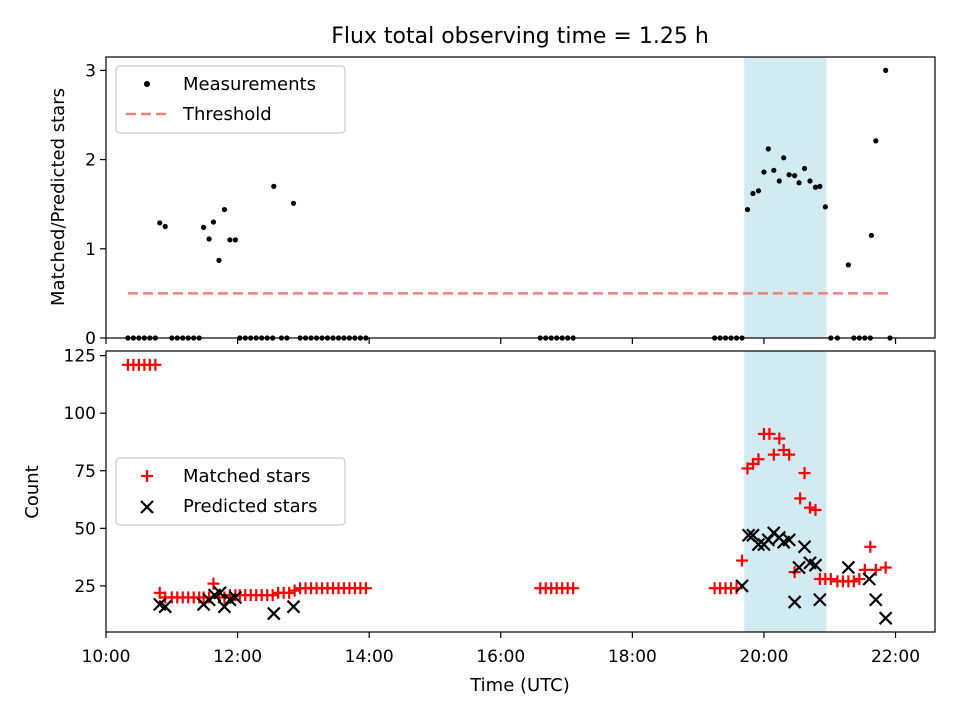 The image size is (960, 724). I want to click on top-y-axis-label: Matched/Predicted stars, so click(58, 197).